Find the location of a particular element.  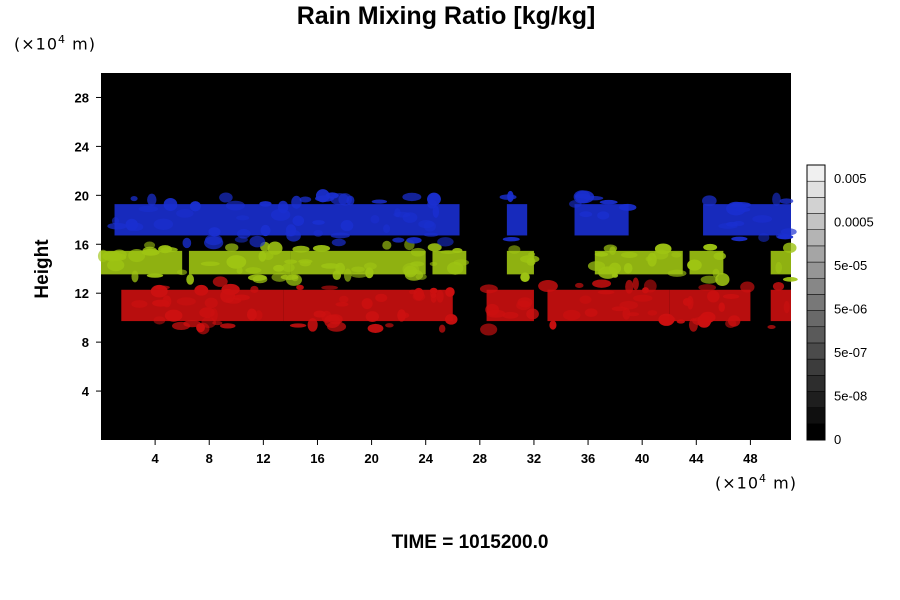

colorbar-frame is located at coordinates (816, 302).